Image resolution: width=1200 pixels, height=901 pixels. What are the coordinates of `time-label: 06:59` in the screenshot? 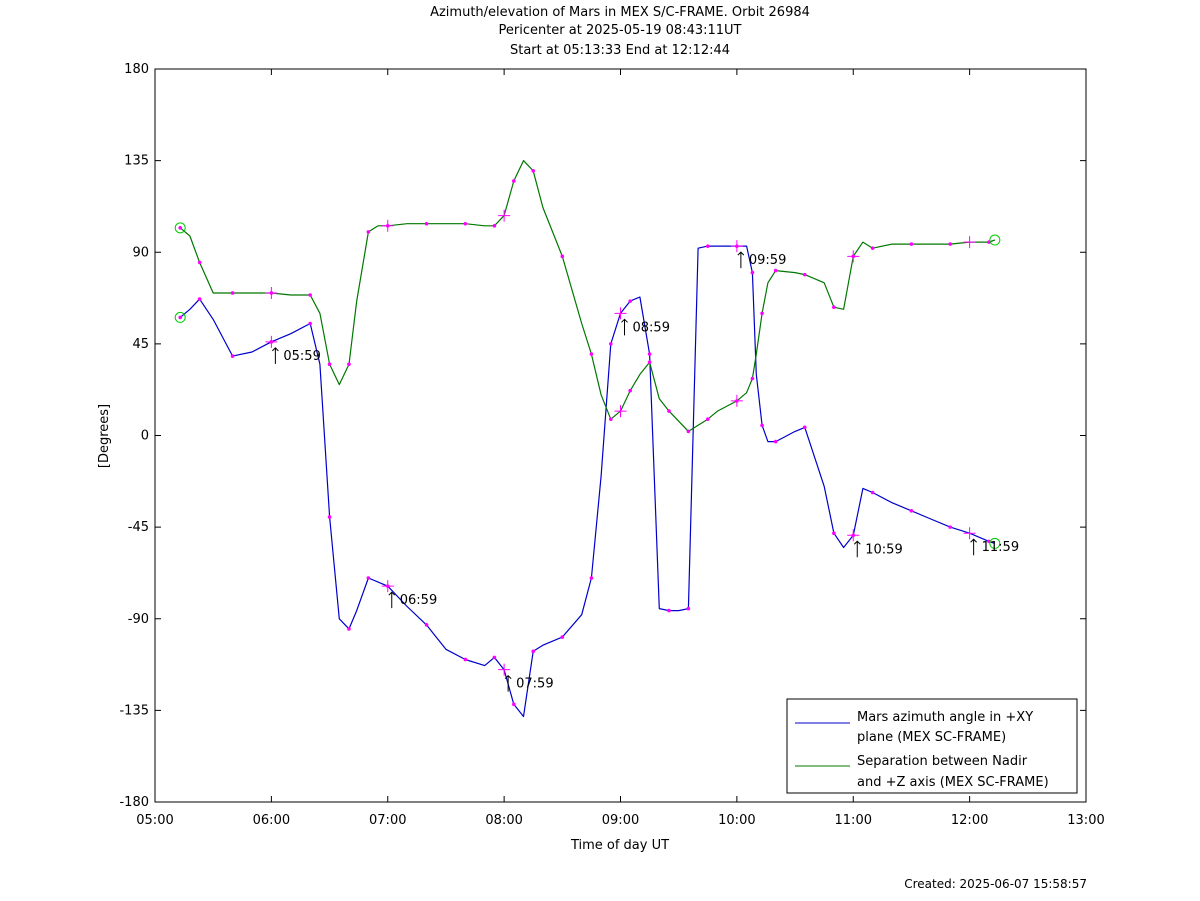 It's located at (418, 600).